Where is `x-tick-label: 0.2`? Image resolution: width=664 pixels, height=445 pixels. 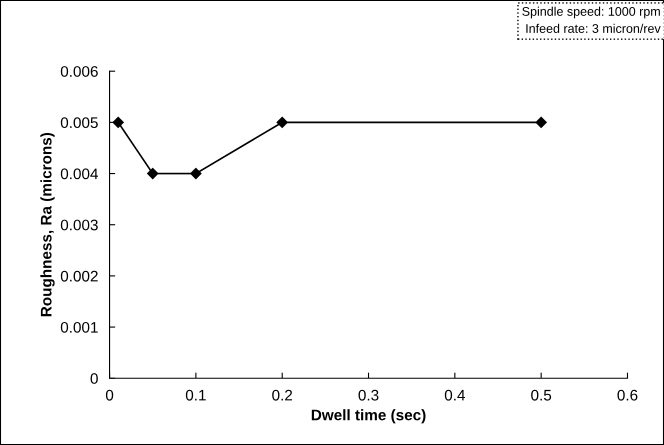
x-tick-label: 0.2 is located at coordinates (282, 395).